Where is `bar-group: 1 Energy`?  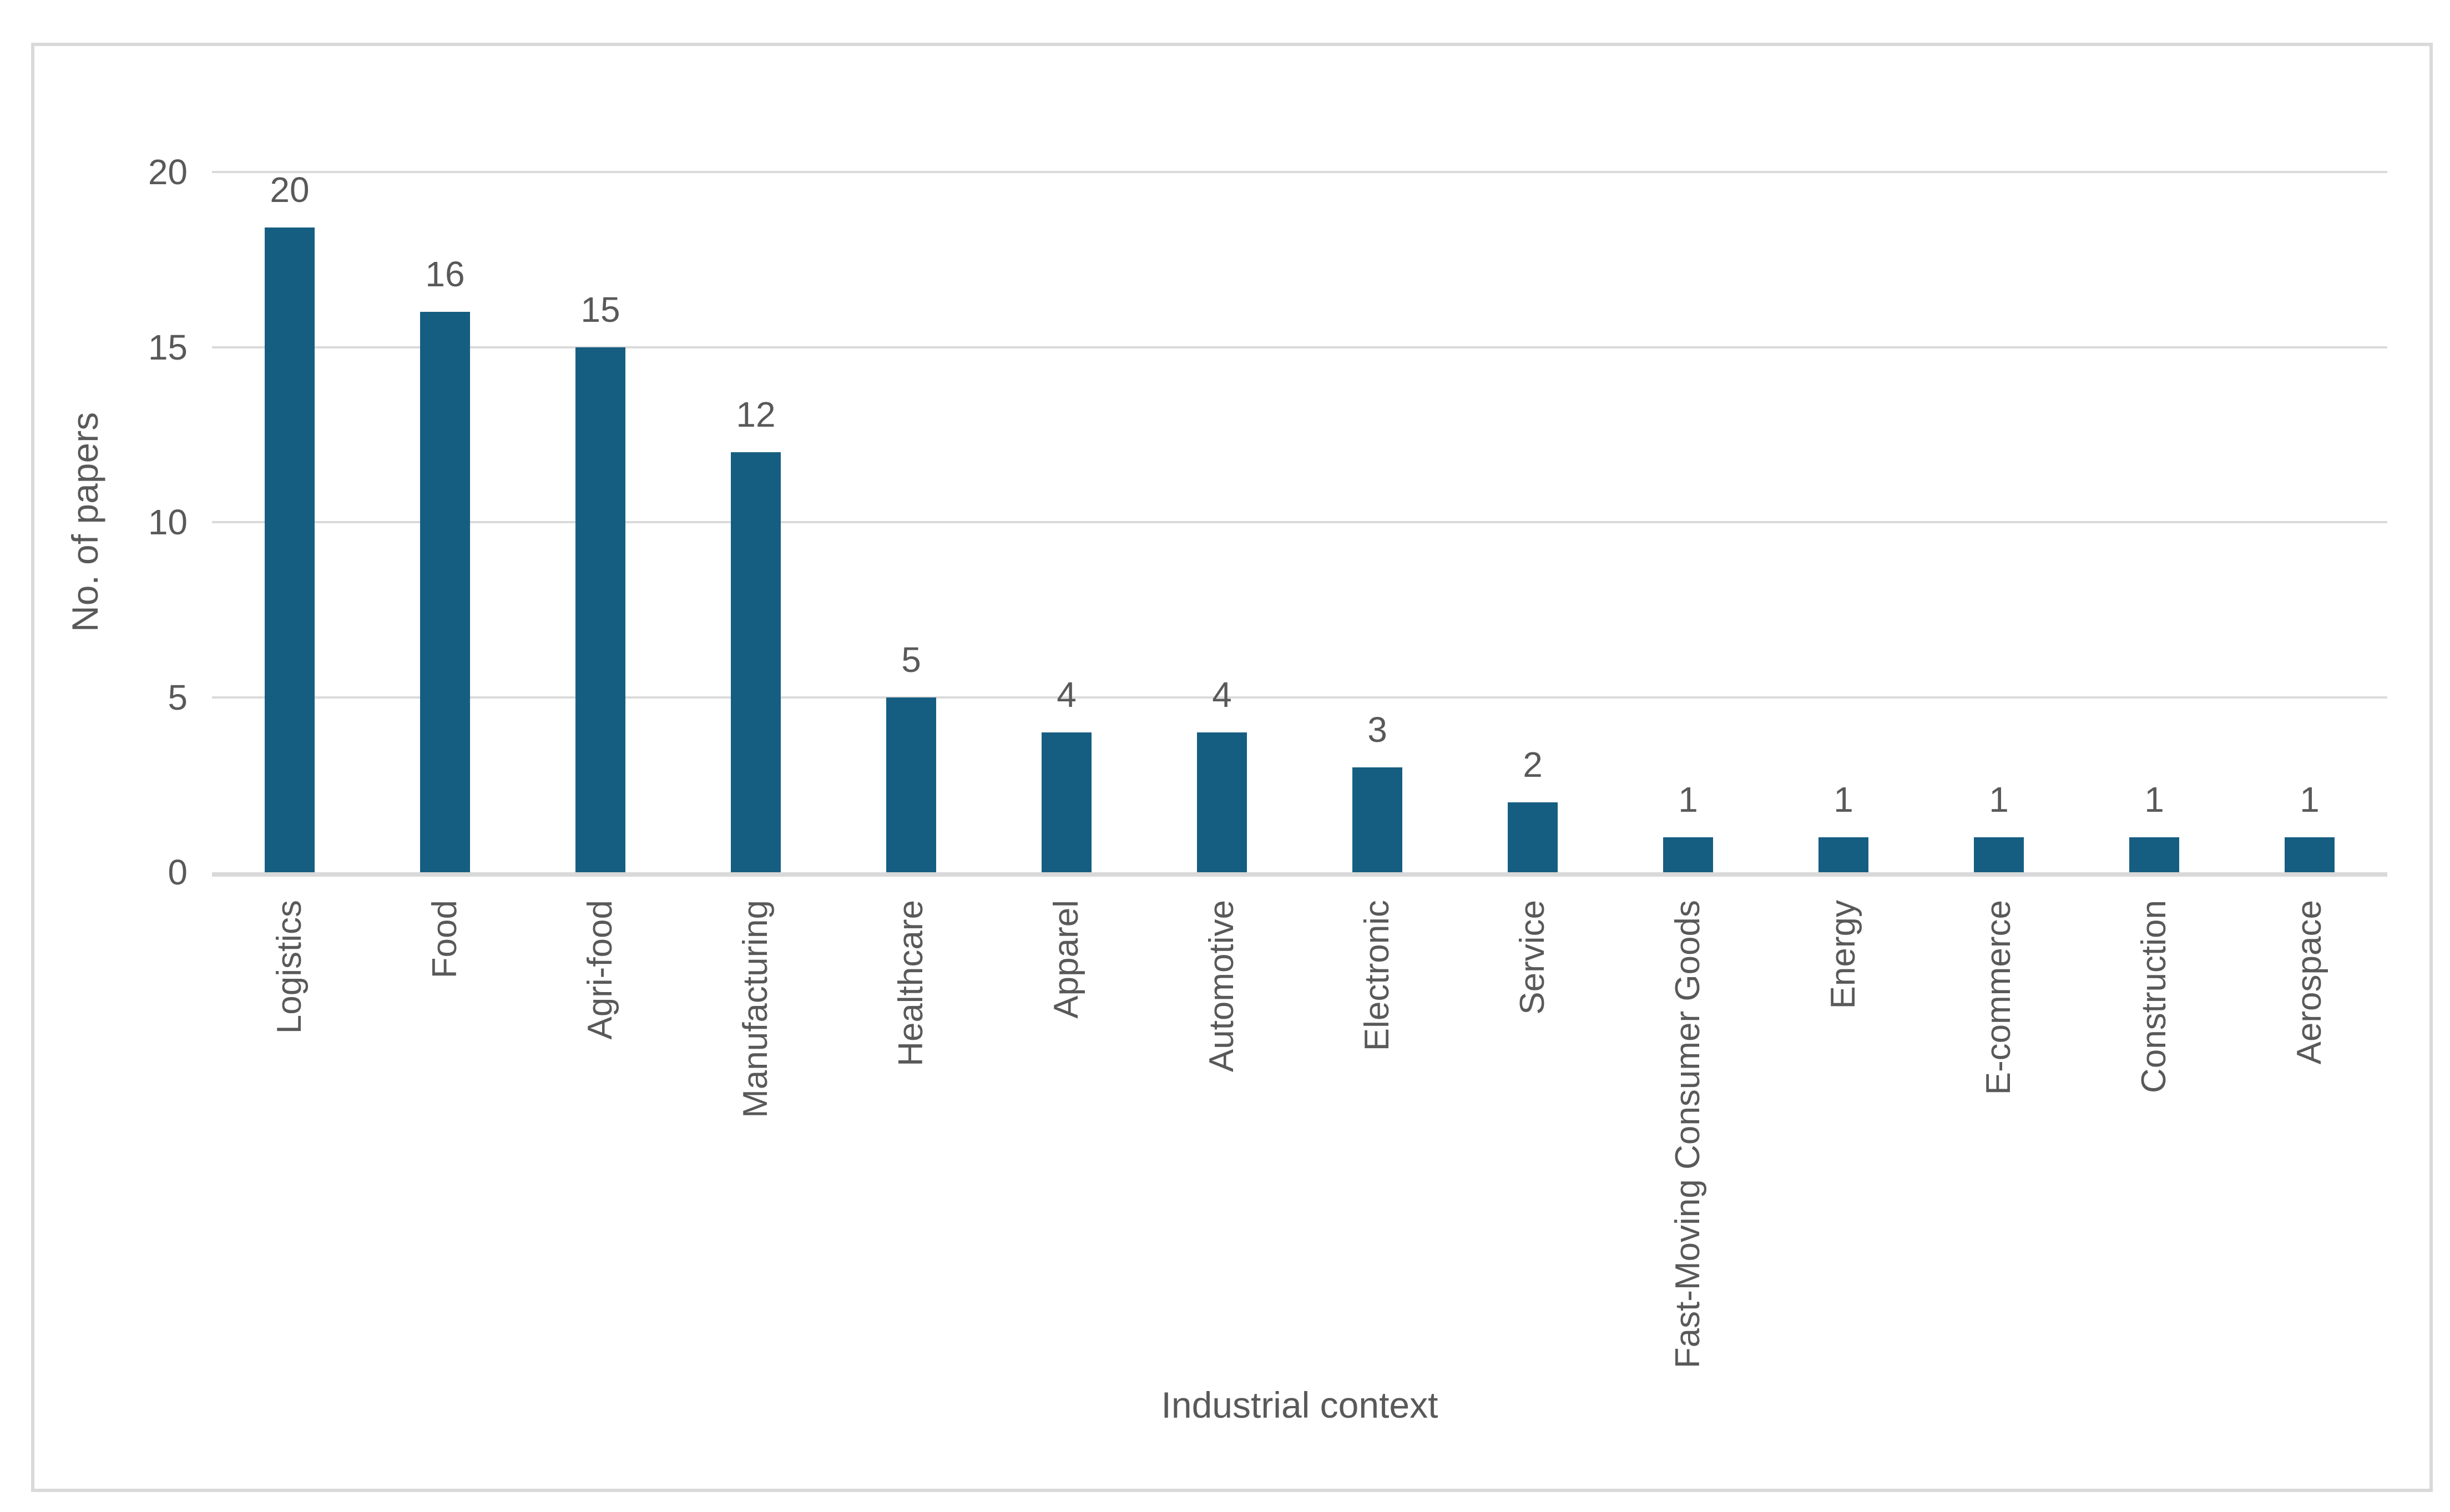
bar-group: 1 Energy is located at coordinates (1844, 770).